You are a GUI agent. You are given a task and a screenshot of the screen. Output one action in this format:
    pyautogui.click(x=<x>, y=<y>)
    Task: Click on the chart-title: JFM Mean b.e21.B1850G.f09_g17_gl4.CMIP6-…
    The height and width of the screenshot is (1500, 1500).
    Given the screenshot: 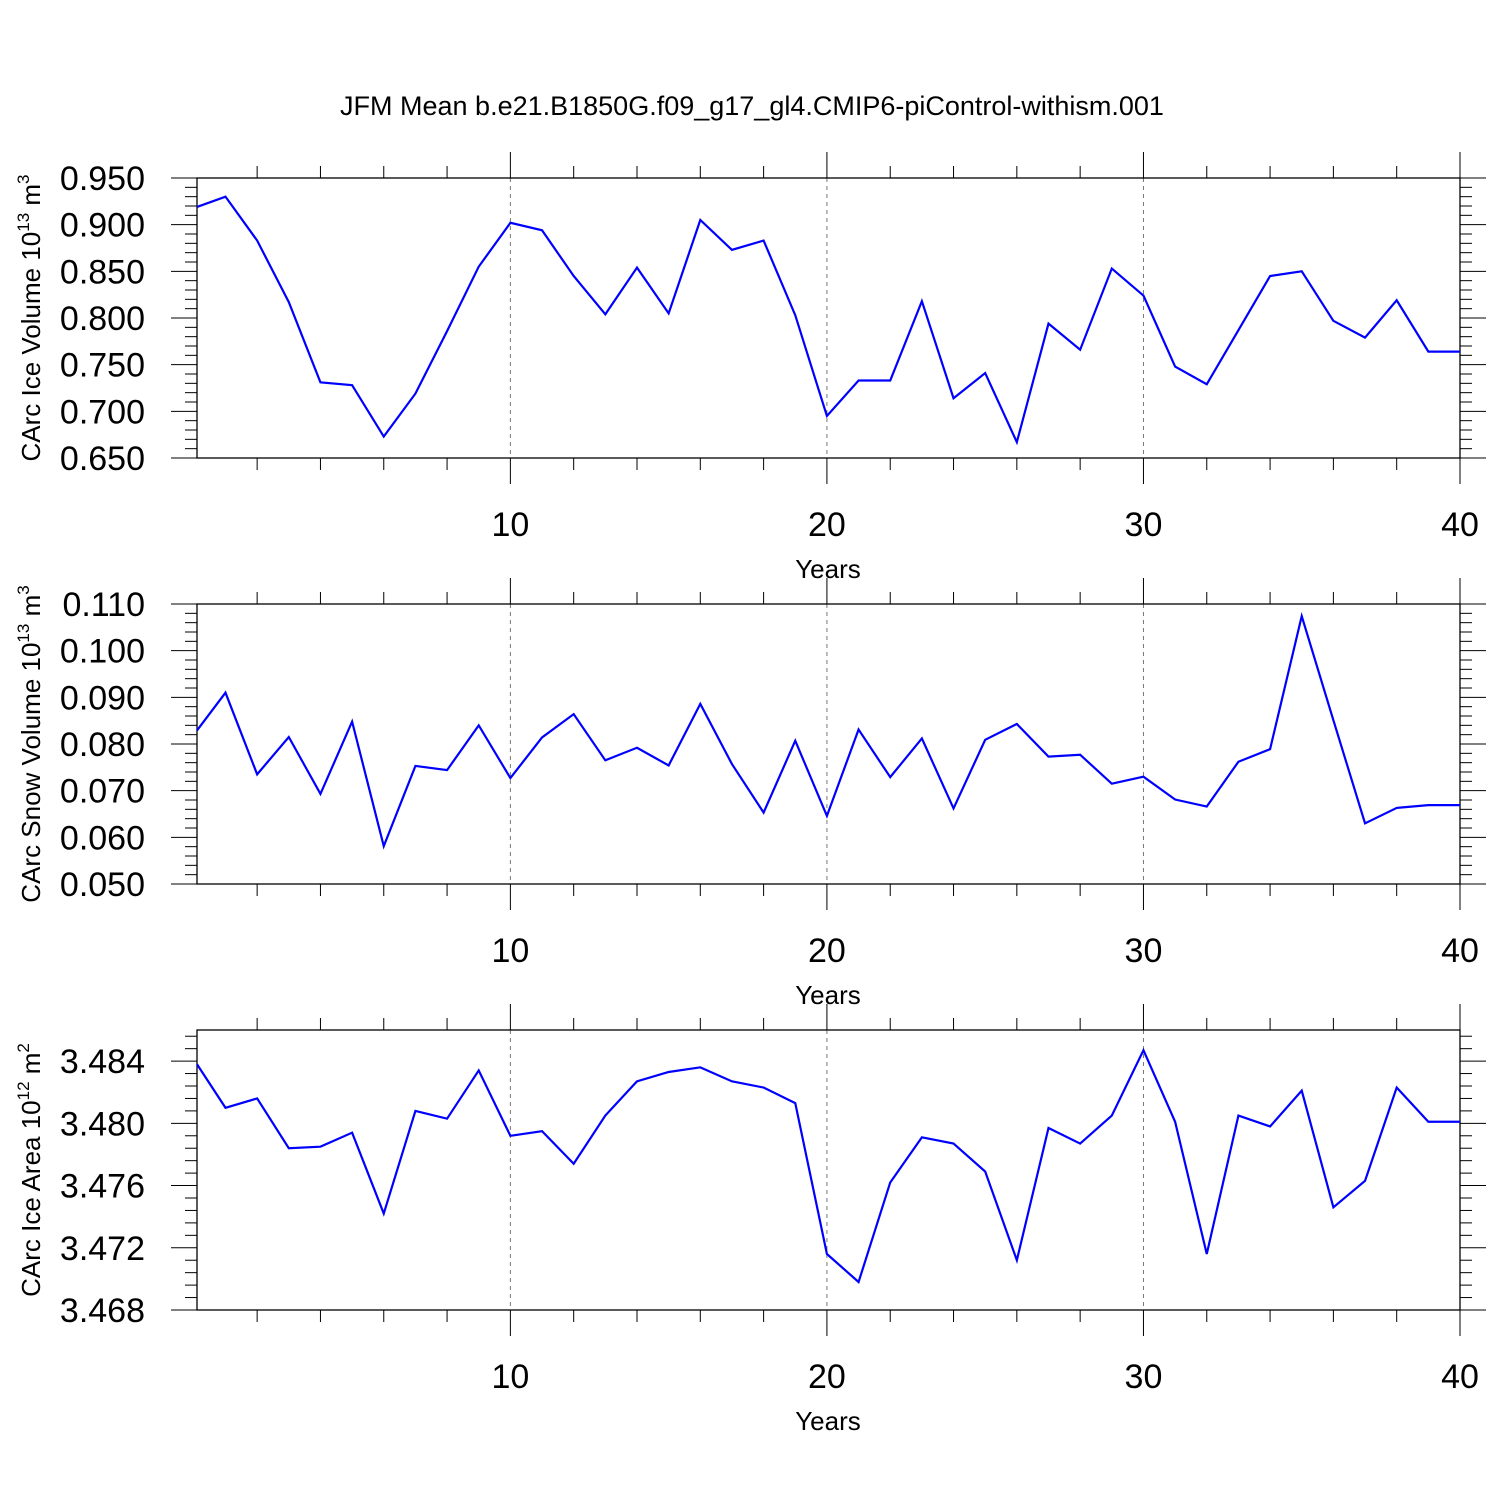 What is the action you would take?
    pyautogui.click(x=752, y=106)
    